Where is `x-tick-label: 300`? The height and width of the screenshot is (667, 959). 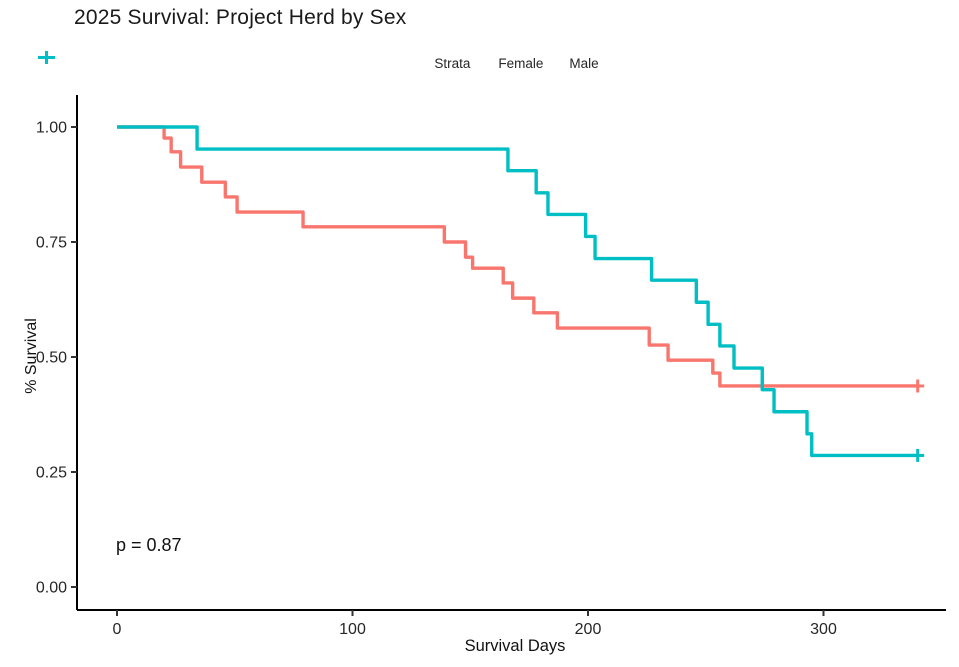
x-tick-label: 300 is located at coordinates (823, 629).